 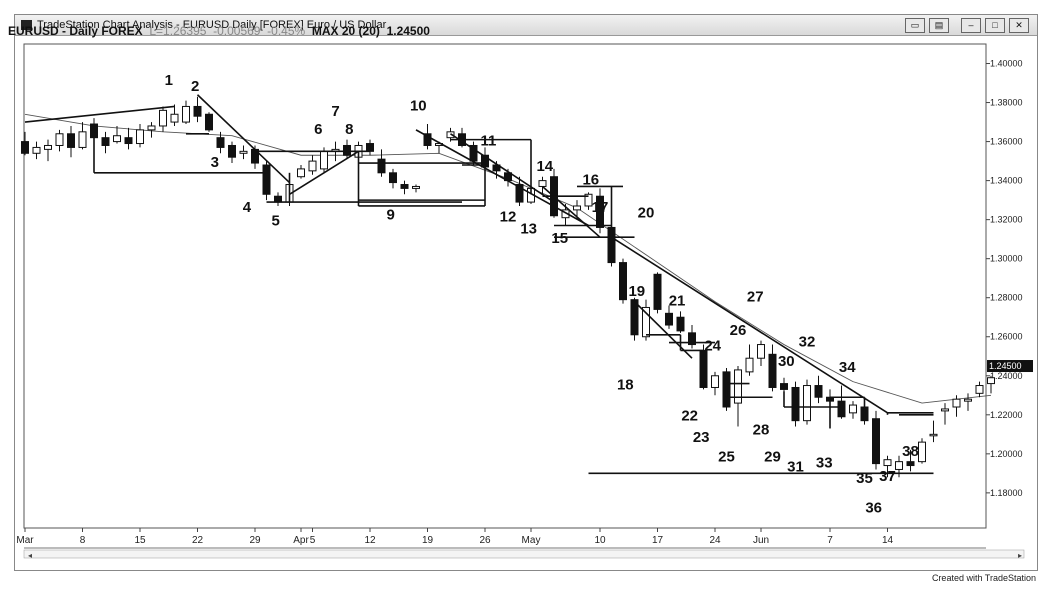 What do you see at coordinates (25, 540) in the screenshot?
I see `x-tick-label: Mar` at bounding box center [25, 540].